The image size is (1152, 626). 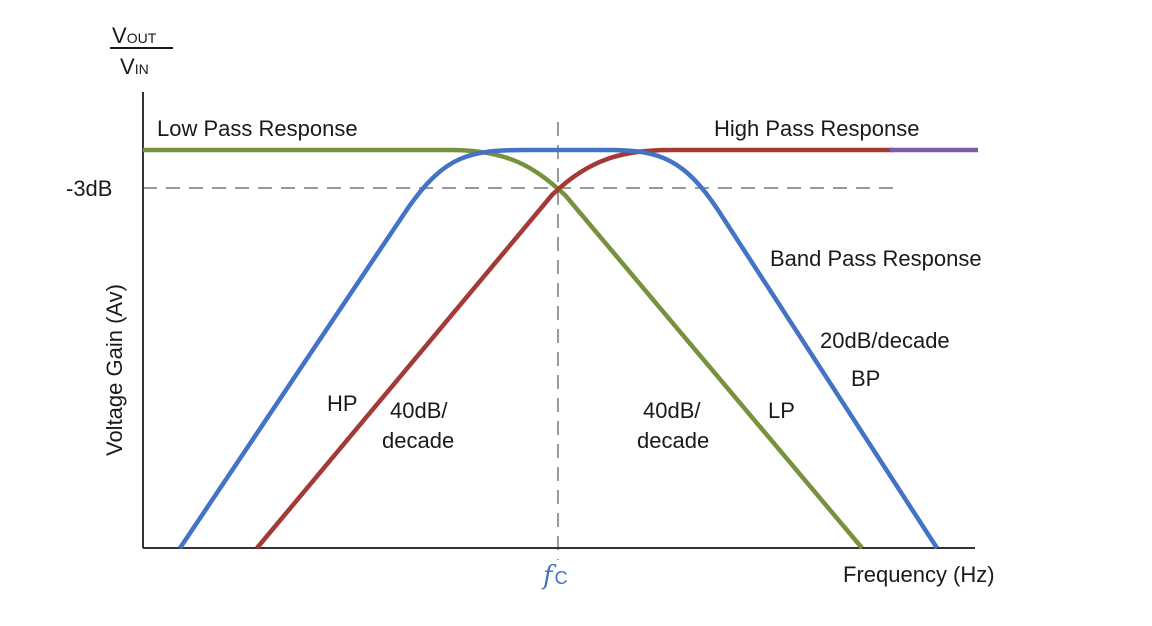 What do you see at coordinates (885, 340) in the screenshot?
I see `bp-slope-label: 20dB/decade` at bounding box center [885, 340].